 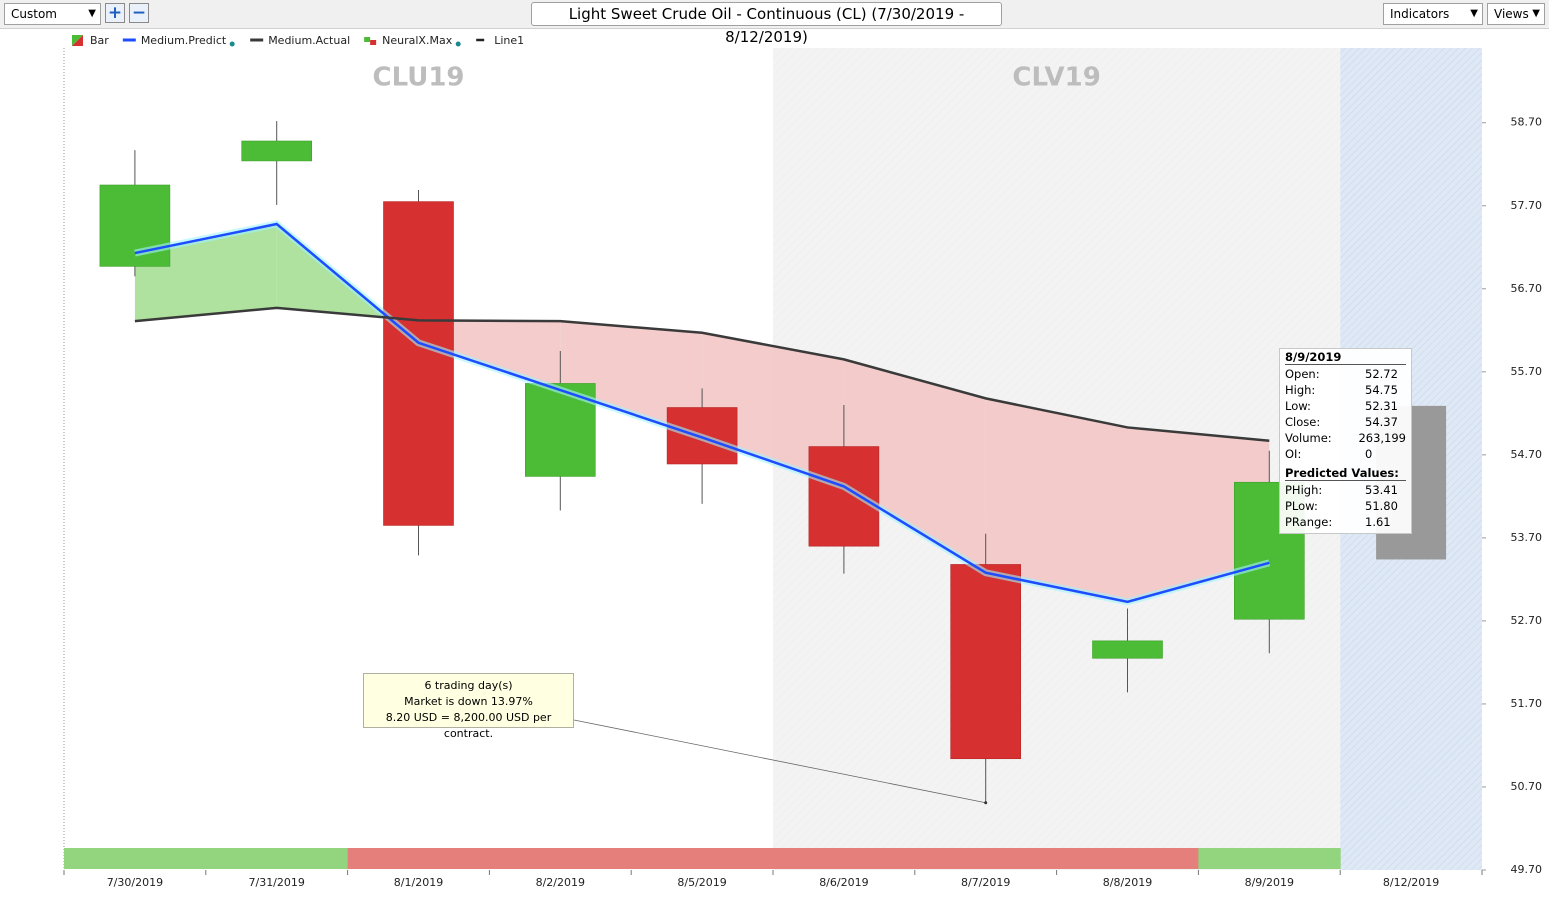 What do you see at coordinates (34, 14) in the screenshot?
I see `preset-label: Custom` at bounding box center [34, 14].